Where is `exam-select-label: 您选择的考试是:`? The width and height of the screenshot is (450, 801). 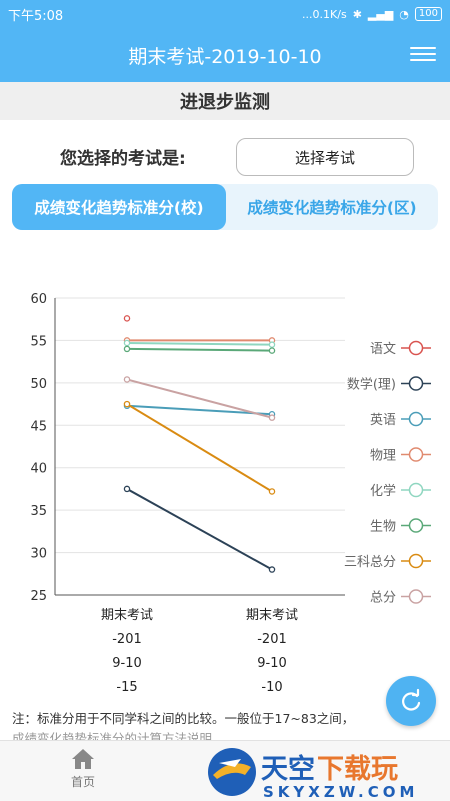 exam-select-label: 您选择的考试是: is located at coordinates (123, 159).